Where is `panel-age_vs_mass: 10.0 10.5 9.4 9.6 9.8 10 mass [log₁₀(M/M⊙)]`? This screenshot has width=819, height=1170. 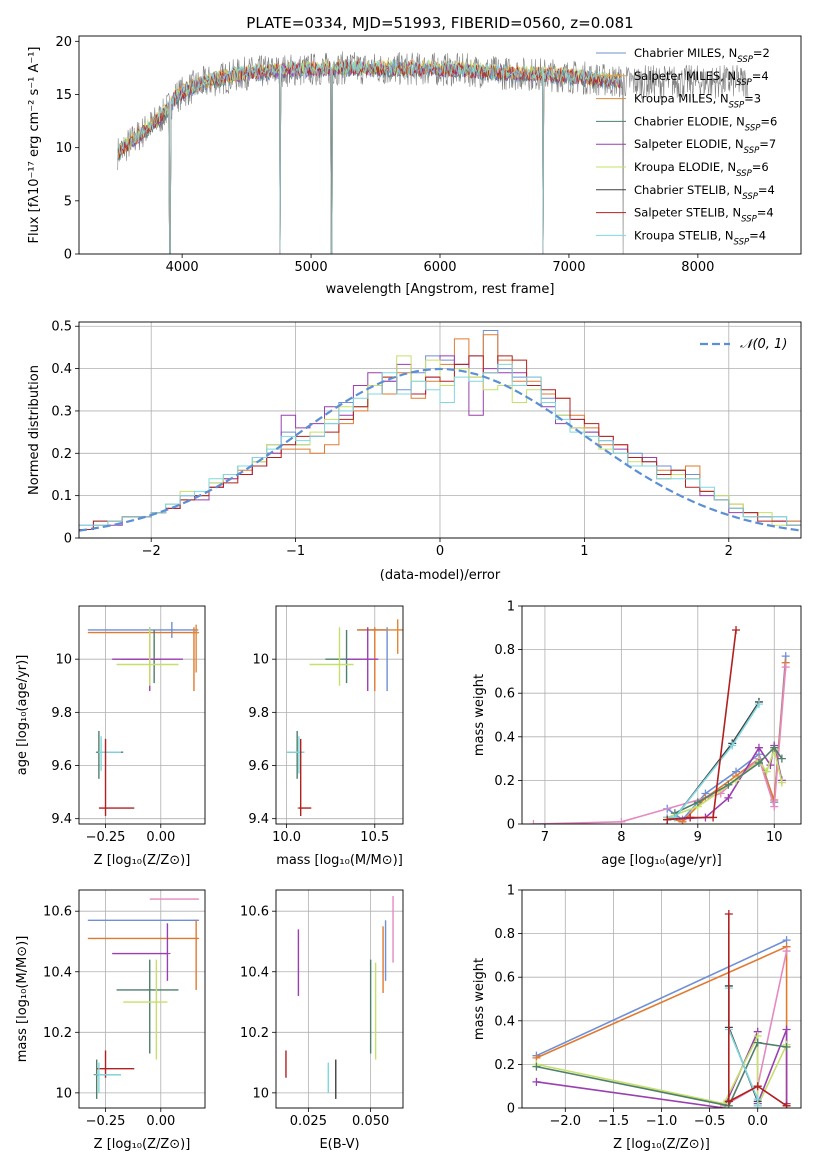 panel-age_vs_mass: 10.0 10.5 9.4 9.6 9.8 10 mass [log₁₀(M/M⊙)] is located at coordinates (326, 736).